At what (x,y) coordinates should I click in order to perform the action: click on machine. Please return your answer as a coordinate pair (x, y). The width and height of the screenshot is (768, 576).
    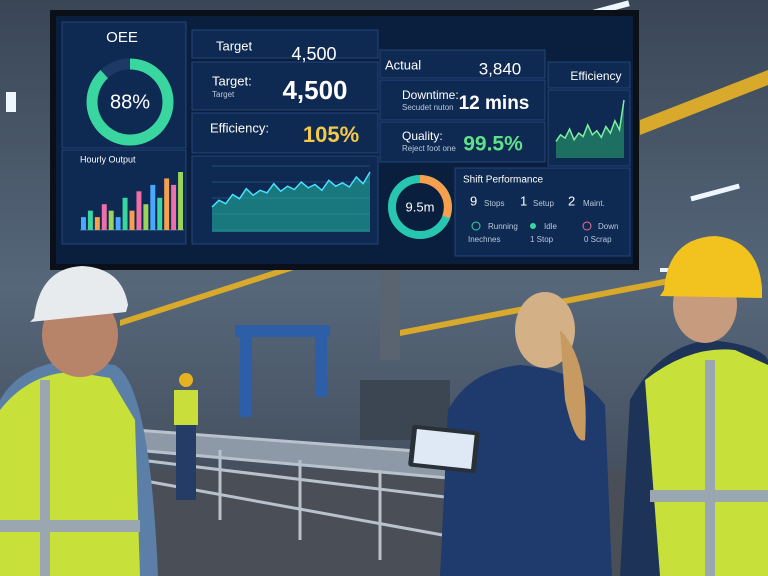
    Looking at the image, I should click on (342, 382).